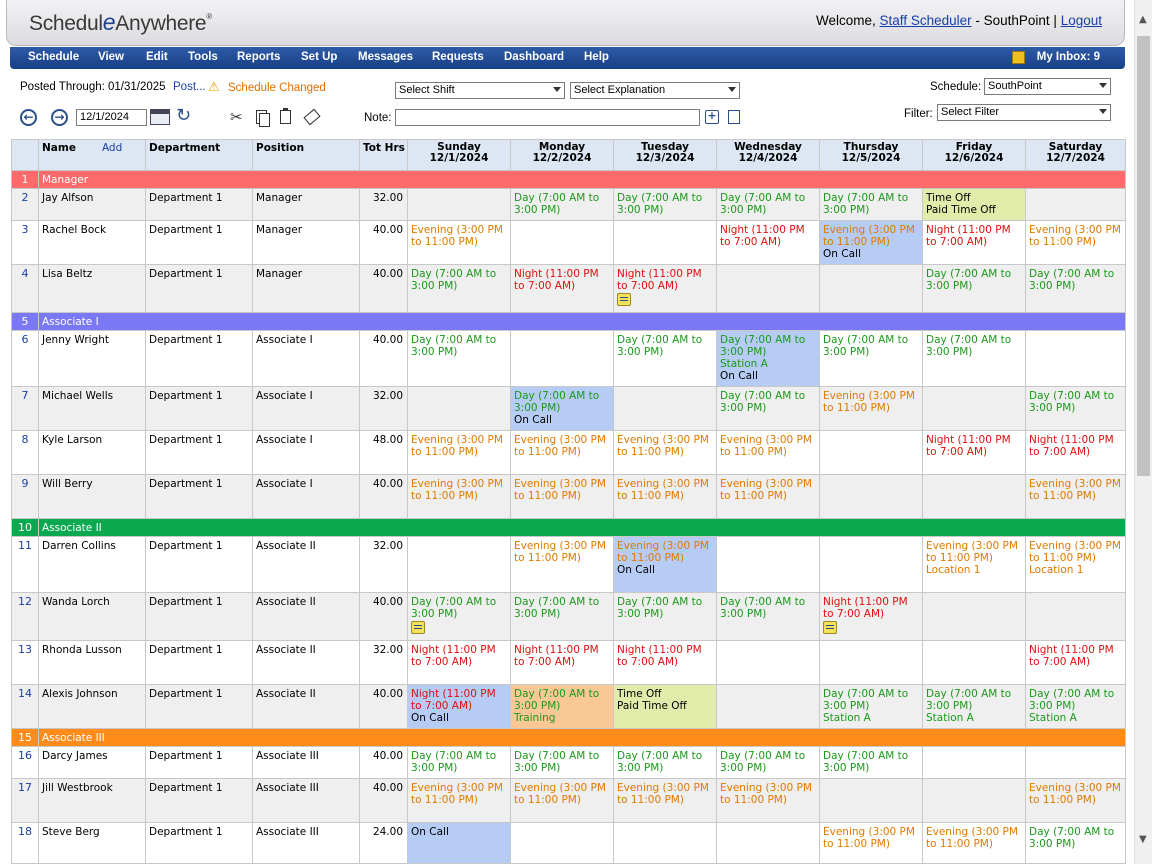 Image resolution: width=1152 pixels, height=864 pixels. I want to click on employee-name: Wanda Lorch, so click(92, 616).